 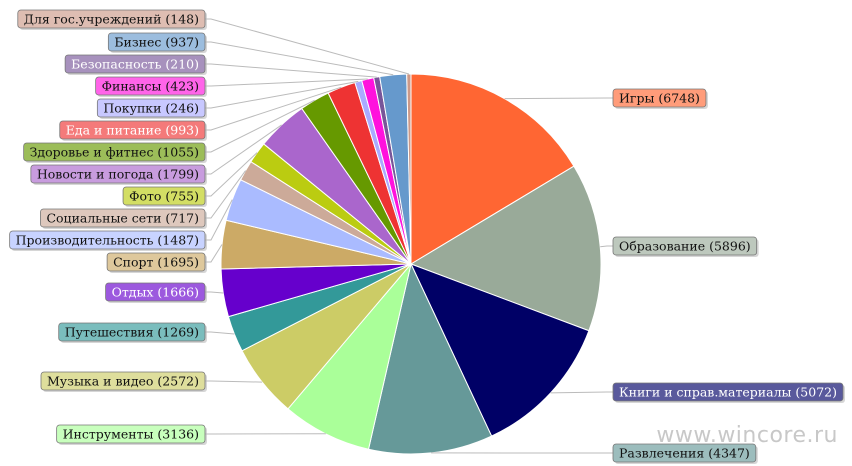 I want to click on slice-label: Социальные сети (717), so click(x=123, y=218).